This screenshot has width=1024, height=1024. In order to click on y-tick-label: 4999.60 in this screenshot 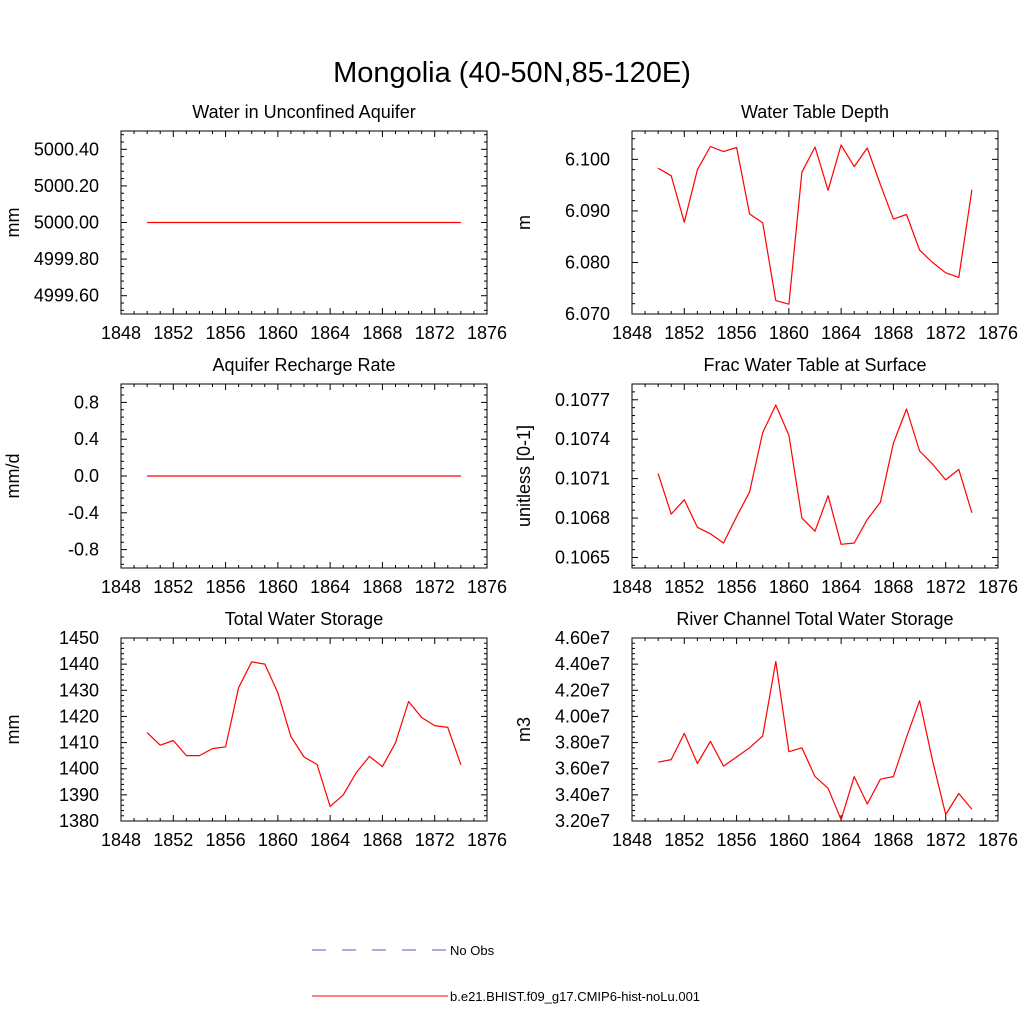, I will do `click(66, 296)`.